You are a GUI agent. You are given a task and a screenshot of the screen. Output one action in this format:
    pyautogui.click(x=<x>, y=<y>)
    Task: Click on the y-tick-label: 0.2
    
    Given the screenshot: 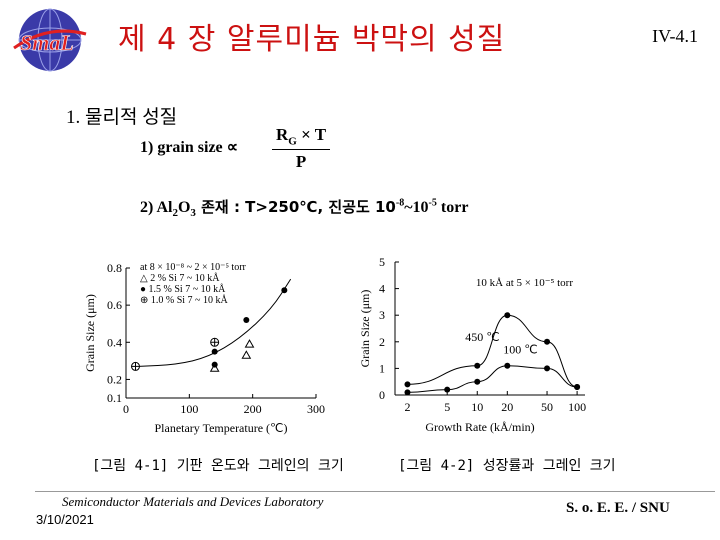 What is the action you would take?
    pyautogui.click(x=114, y=379)
    